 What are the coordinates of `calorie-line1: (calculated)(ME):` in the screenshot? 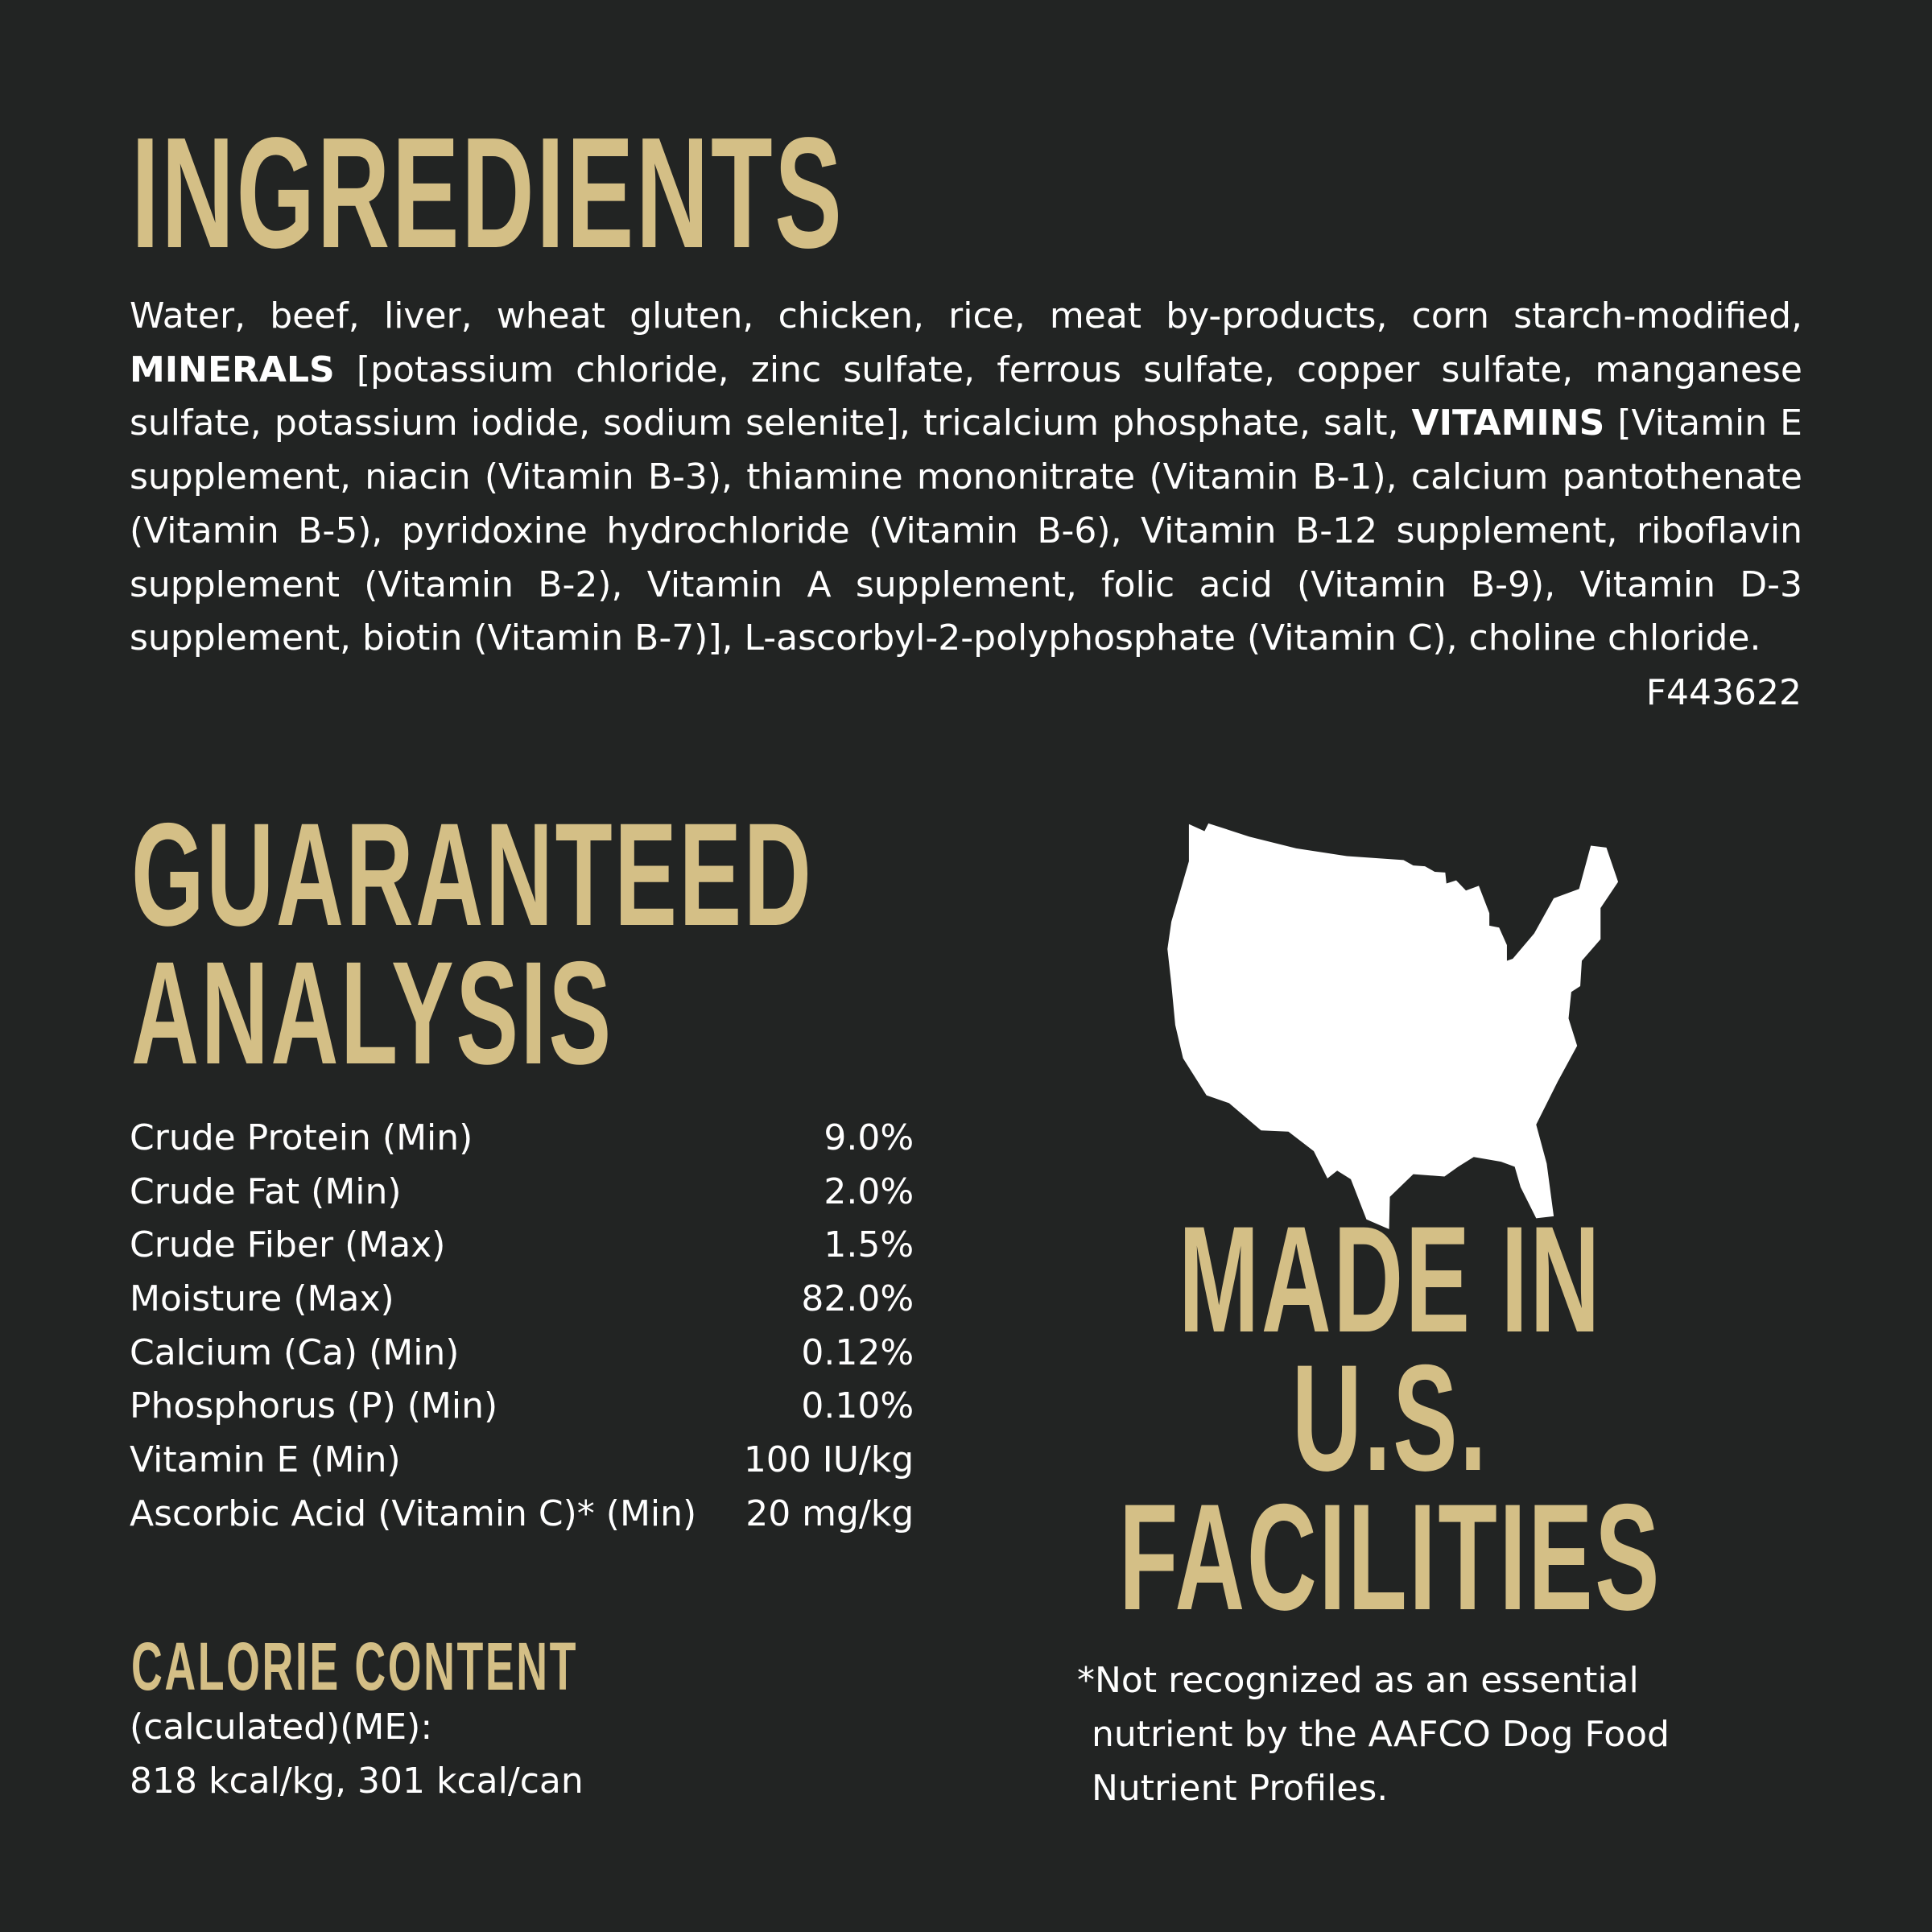 It's located at (281, 1727).